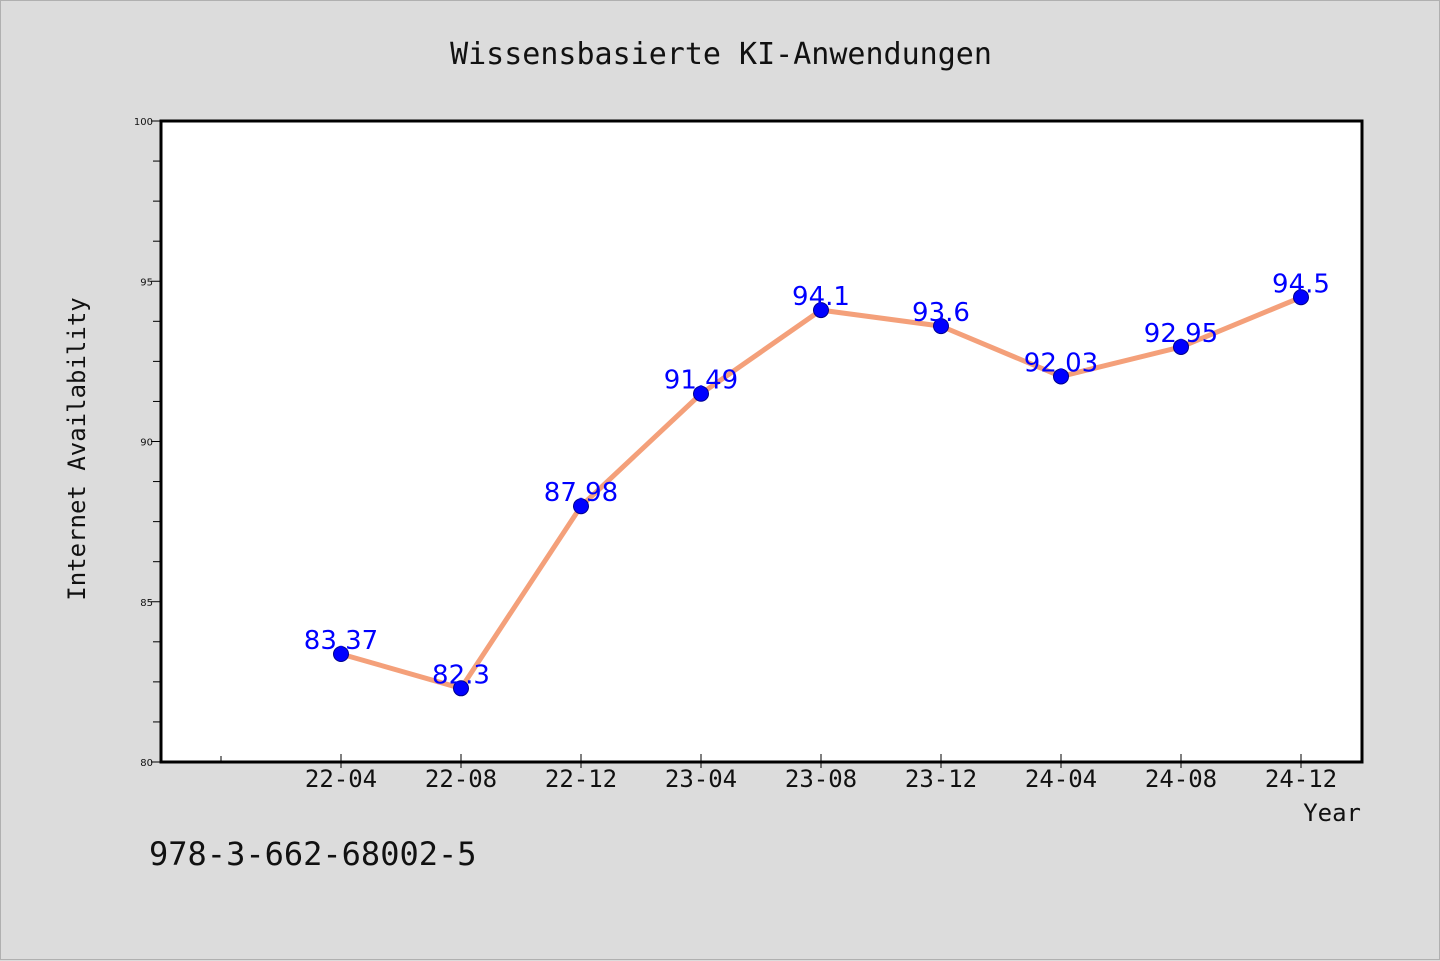 The image size is (1440, 961). I want to click on data-label: 82.3, so click(461, 675).